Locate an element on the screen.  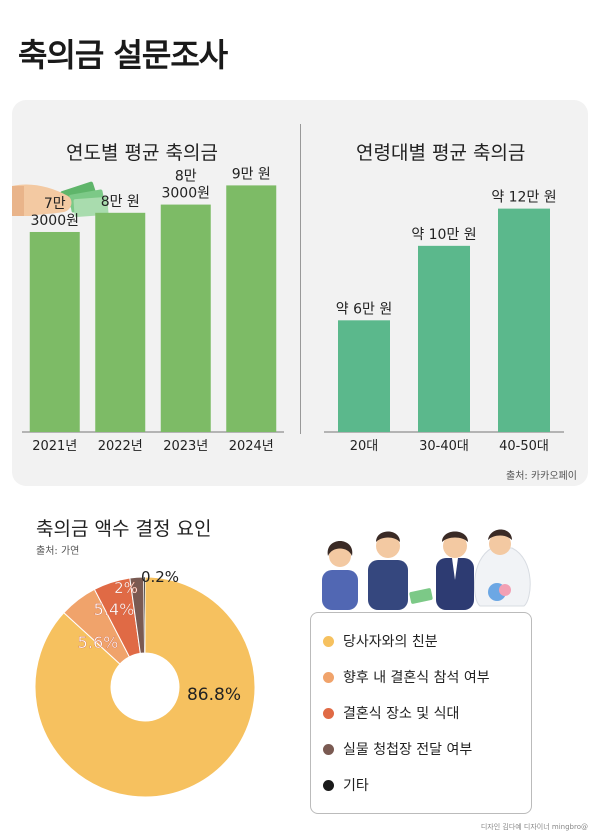
bar-data-label: 약 10만 원 is located at coordinates (443, 235).